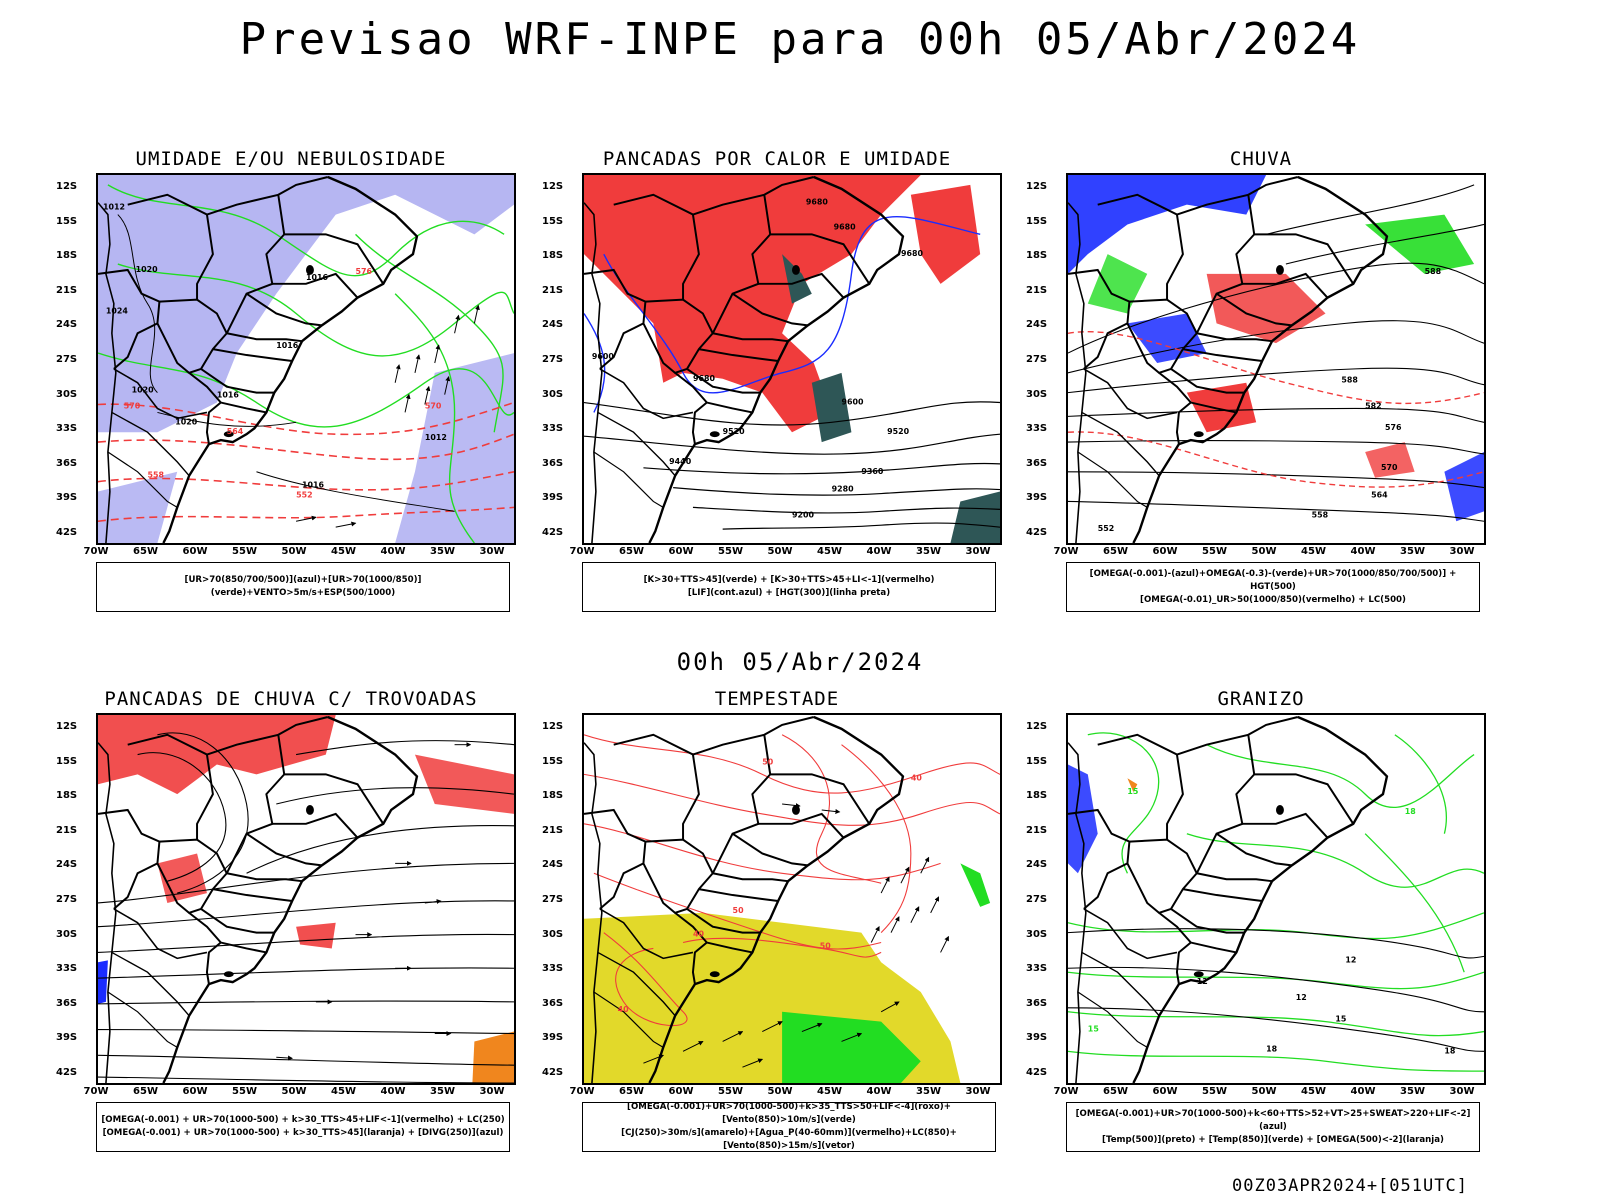 The width and height of the screenshot is (1600, 1200). What do you see at coordinates (1093, 1029) in the screenshot?
I see `svg-text: 15` at bounding box center [1093, 1029].